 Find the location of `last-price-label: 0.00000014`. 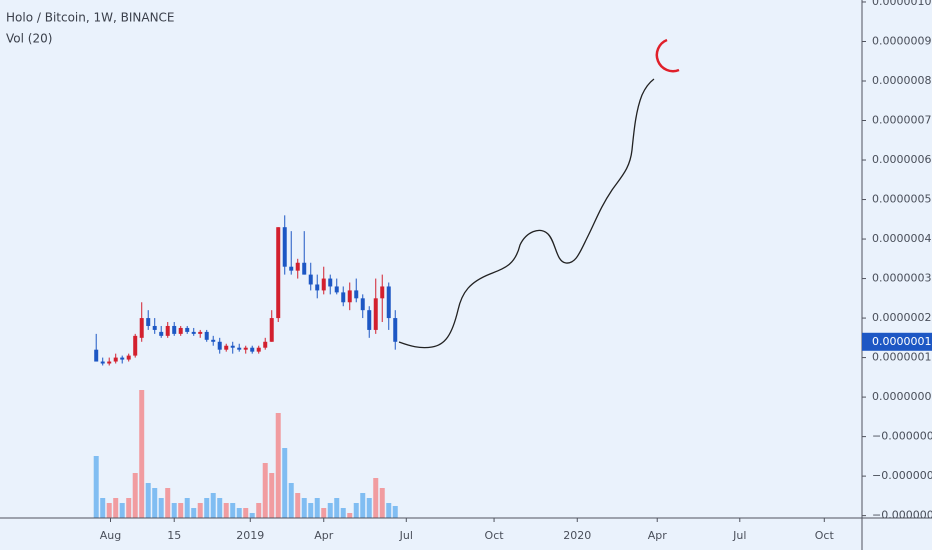

last-price-label: 0.00000014 is located at coordinates (902, 341).